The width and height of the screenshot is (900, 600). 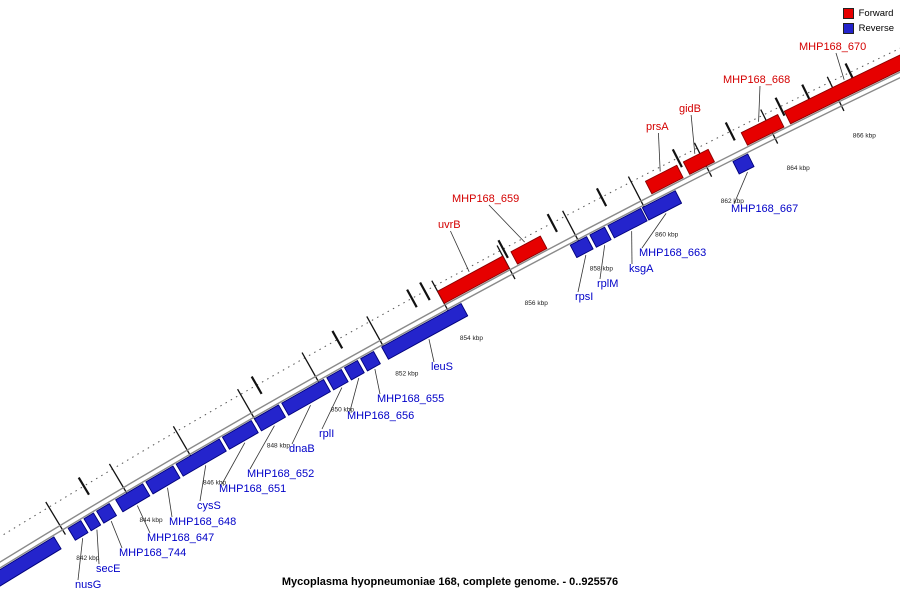 I want to click on gene-leader-secE, so click(x=98, y=547).